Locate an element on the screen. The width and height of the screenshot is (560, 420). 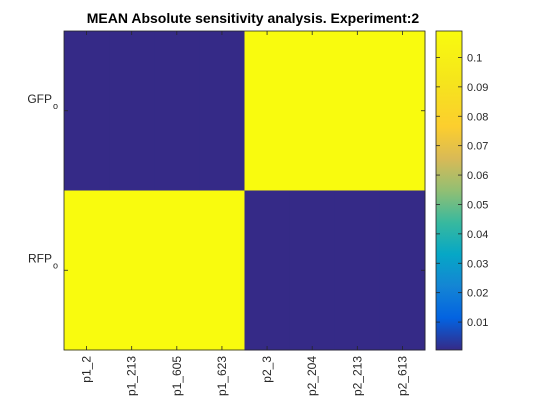
colorbar-tick-label: 0.09 is located at coordinates (477, 88).